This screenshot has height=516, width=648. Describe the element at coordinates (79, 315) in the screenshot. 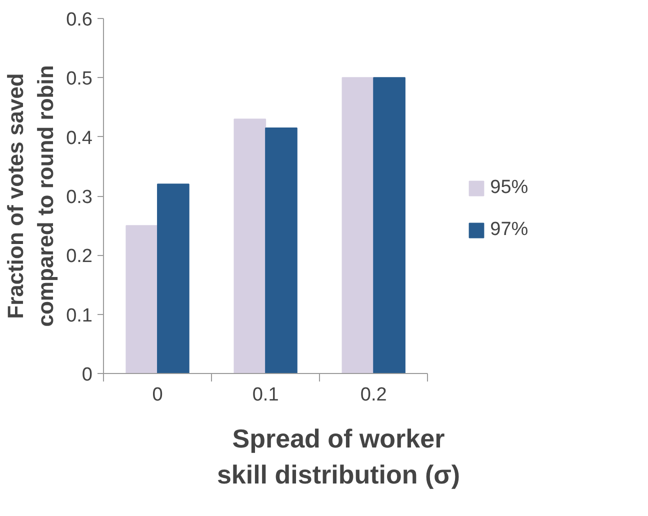

I see `y-tick-label: 0.1` at that location.